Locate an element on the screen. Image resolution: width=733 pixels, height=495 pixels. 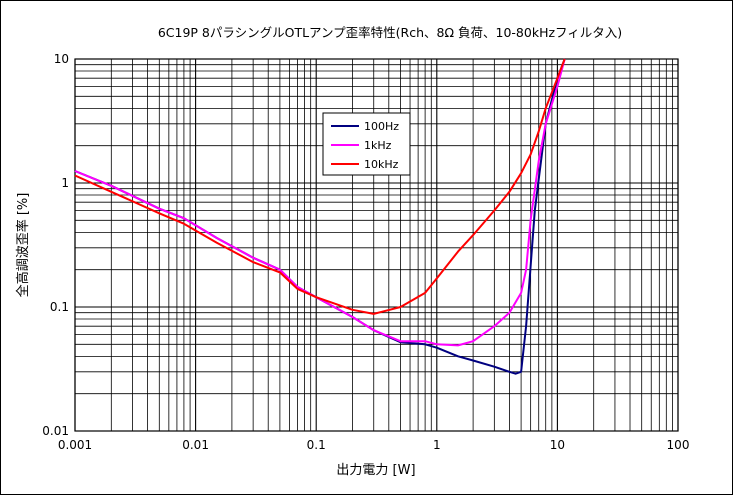
x-tick-label: 10 is located at coordinates (557, 445).